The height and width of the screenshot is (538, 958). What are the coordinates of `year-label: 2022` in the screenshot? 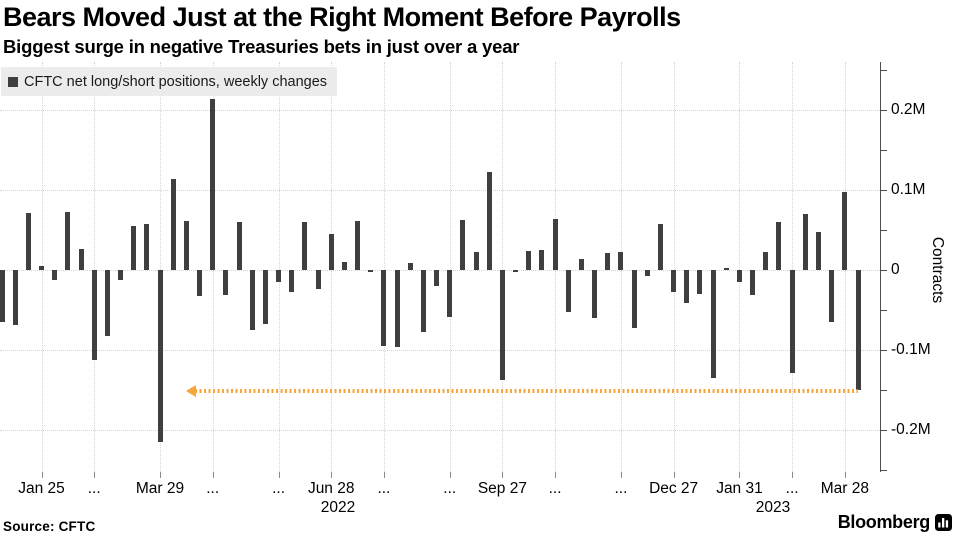 It's located at (338, 507).